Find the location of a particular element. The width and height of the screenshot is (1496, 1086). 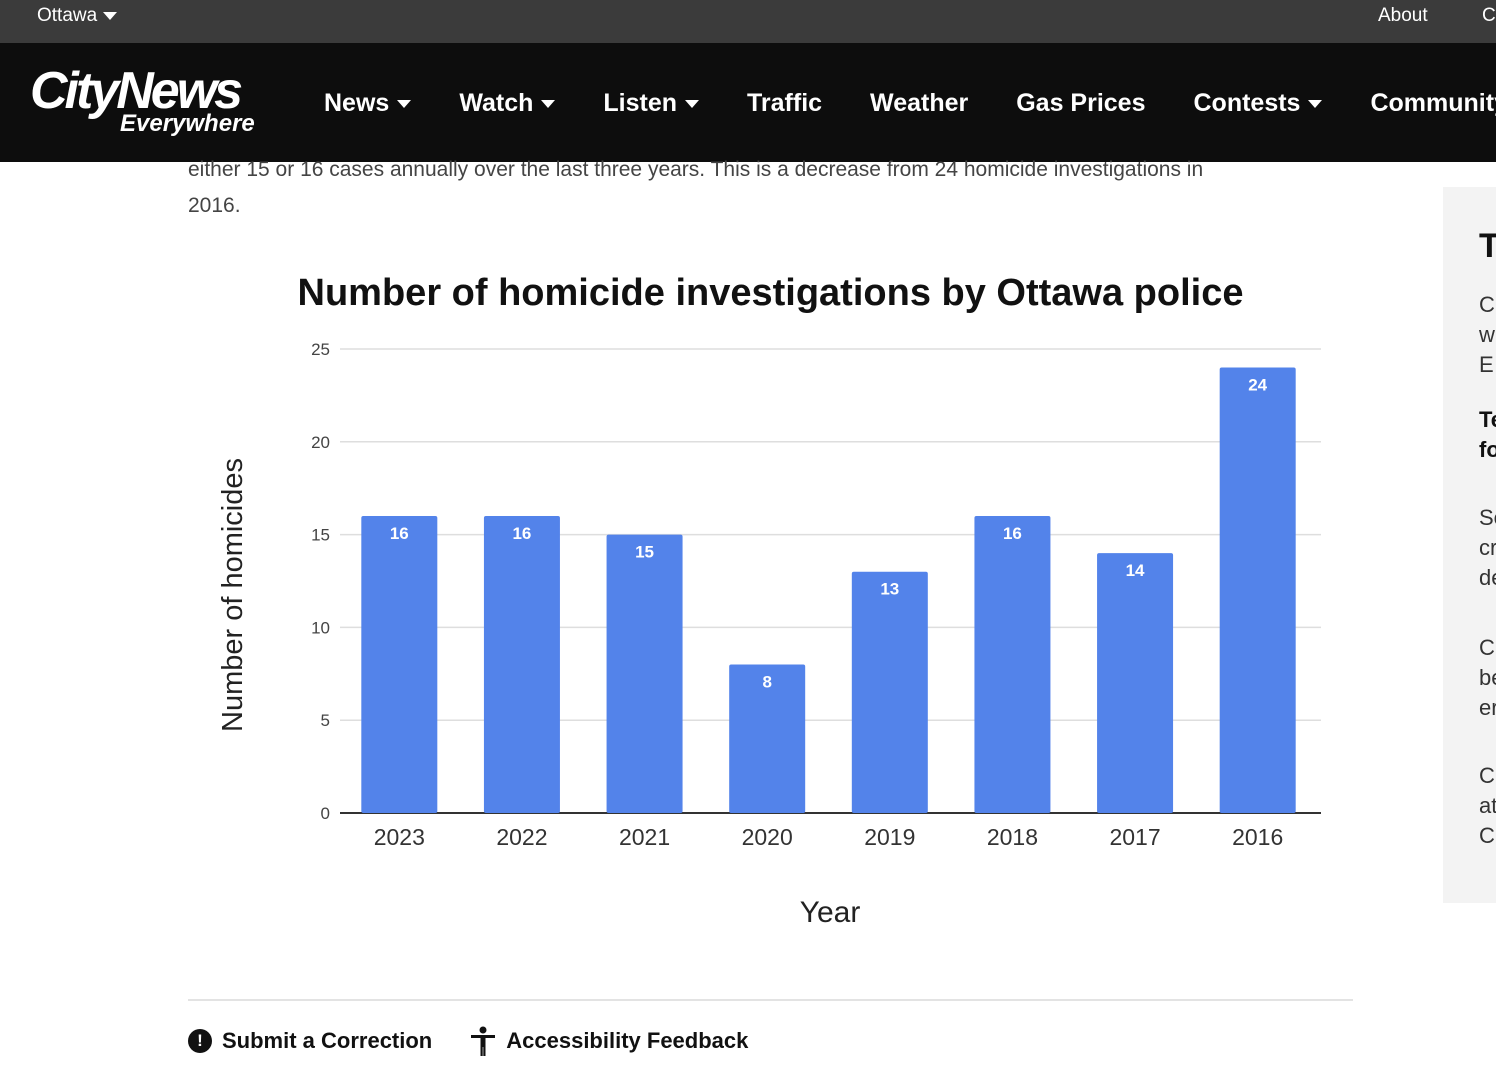

sidebar-text-line: be is located at coordinates (1487, 677).